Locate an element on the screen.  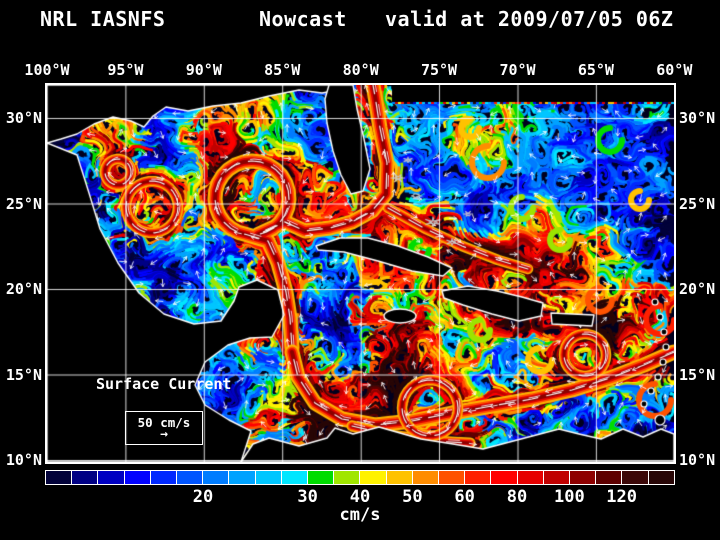
colorbar-tick: 50 is located at coordinates (412, 497).